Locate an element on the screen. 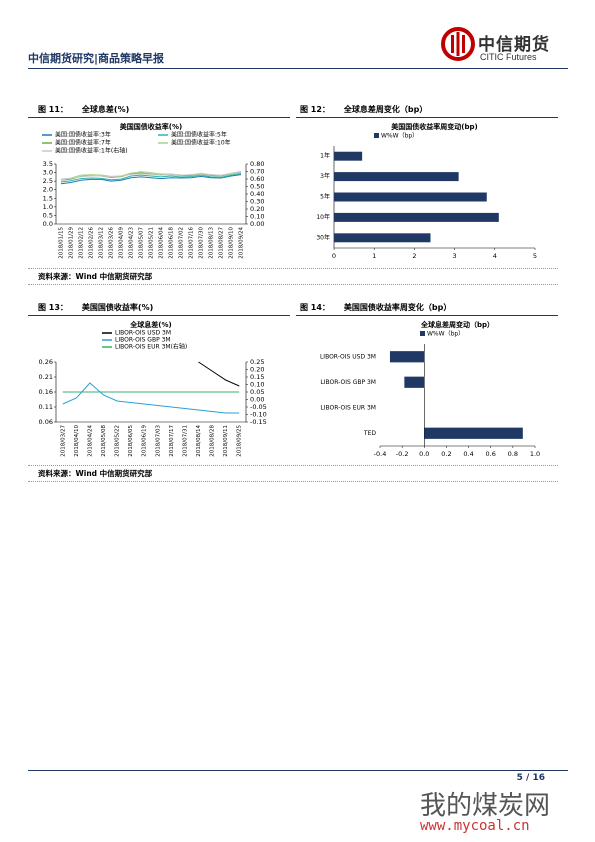 The width and height of the screenshot is (595, 842). legend-label: W%W（bp） is located at coordinates (399, 136).